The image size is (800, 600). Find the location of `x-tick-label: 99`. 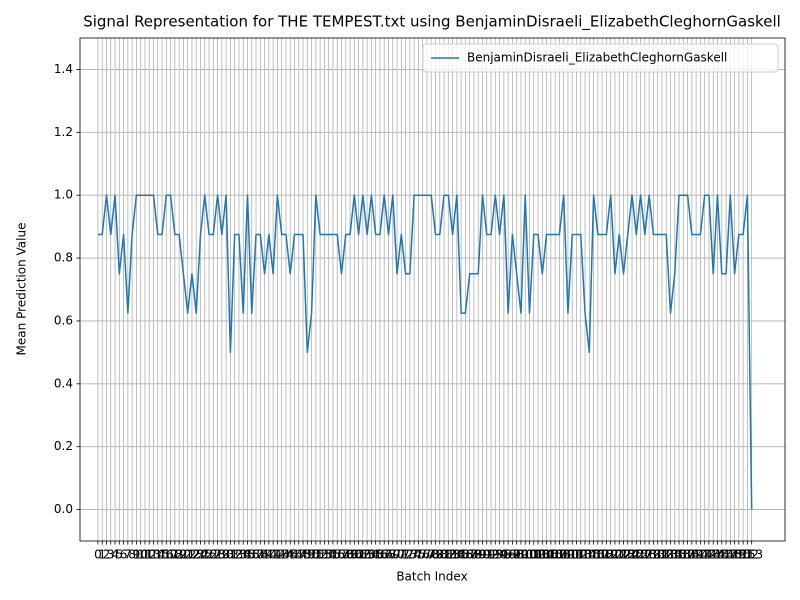

x-tick-label: 99 is located at coordinates (520, 555).